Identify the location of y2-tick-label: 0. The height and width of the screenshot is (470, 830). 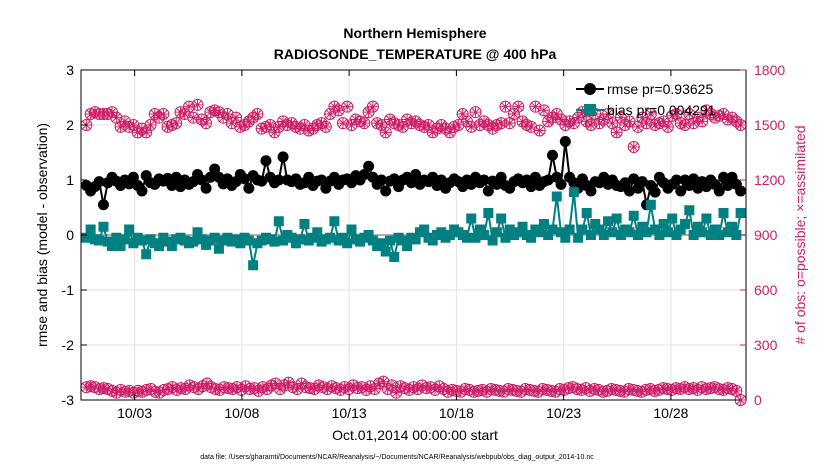
(758, 400).